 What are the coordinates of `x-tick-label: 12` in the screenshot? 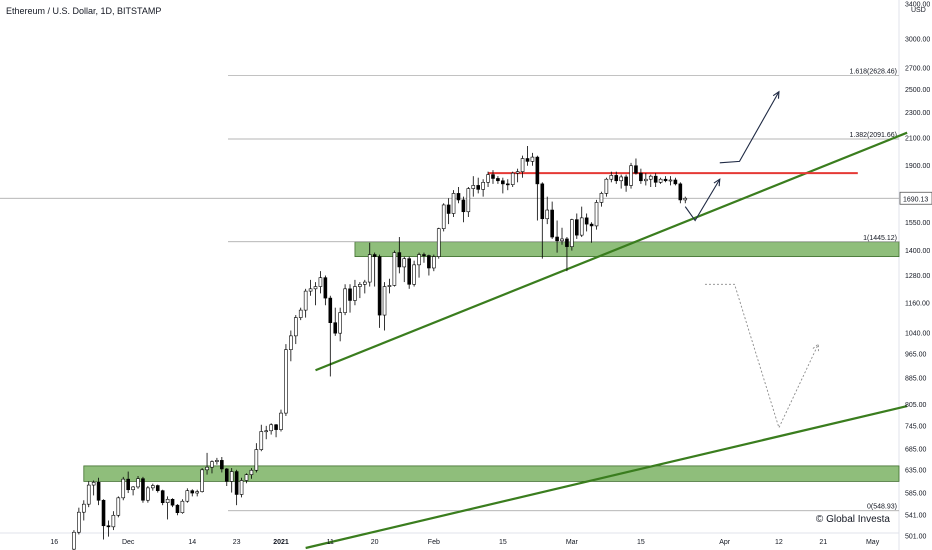 It's located at (779, 542).